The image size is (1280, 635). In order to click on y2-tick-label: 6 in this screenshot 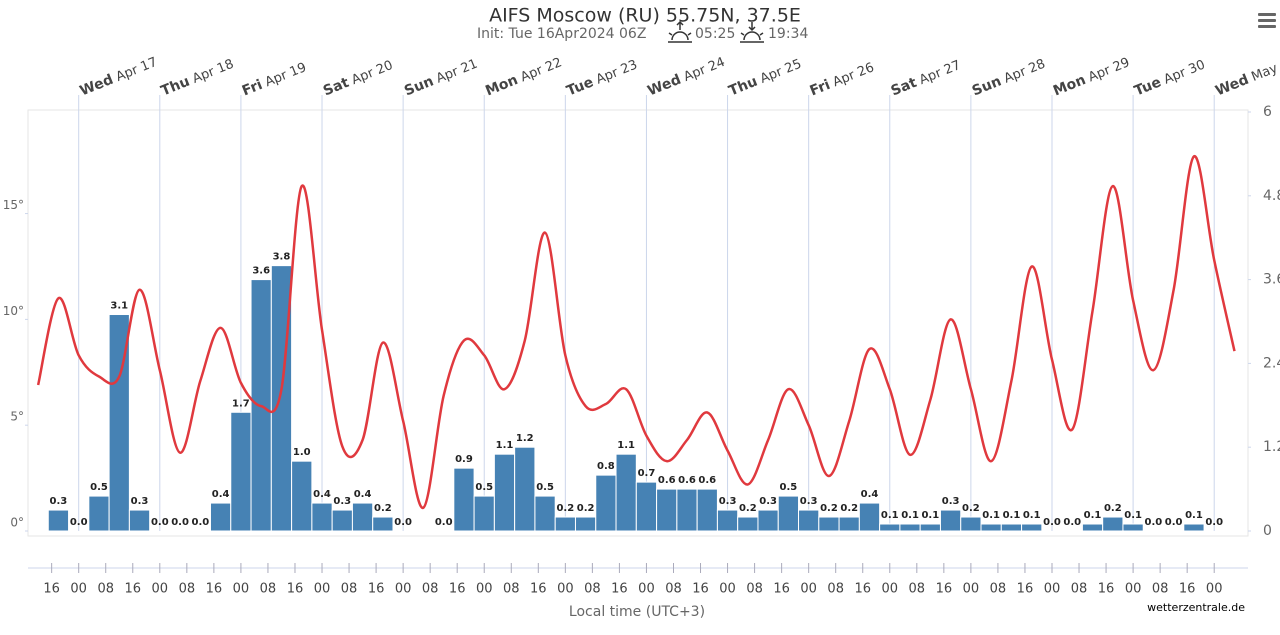, I will do `click(1267, 112)`.